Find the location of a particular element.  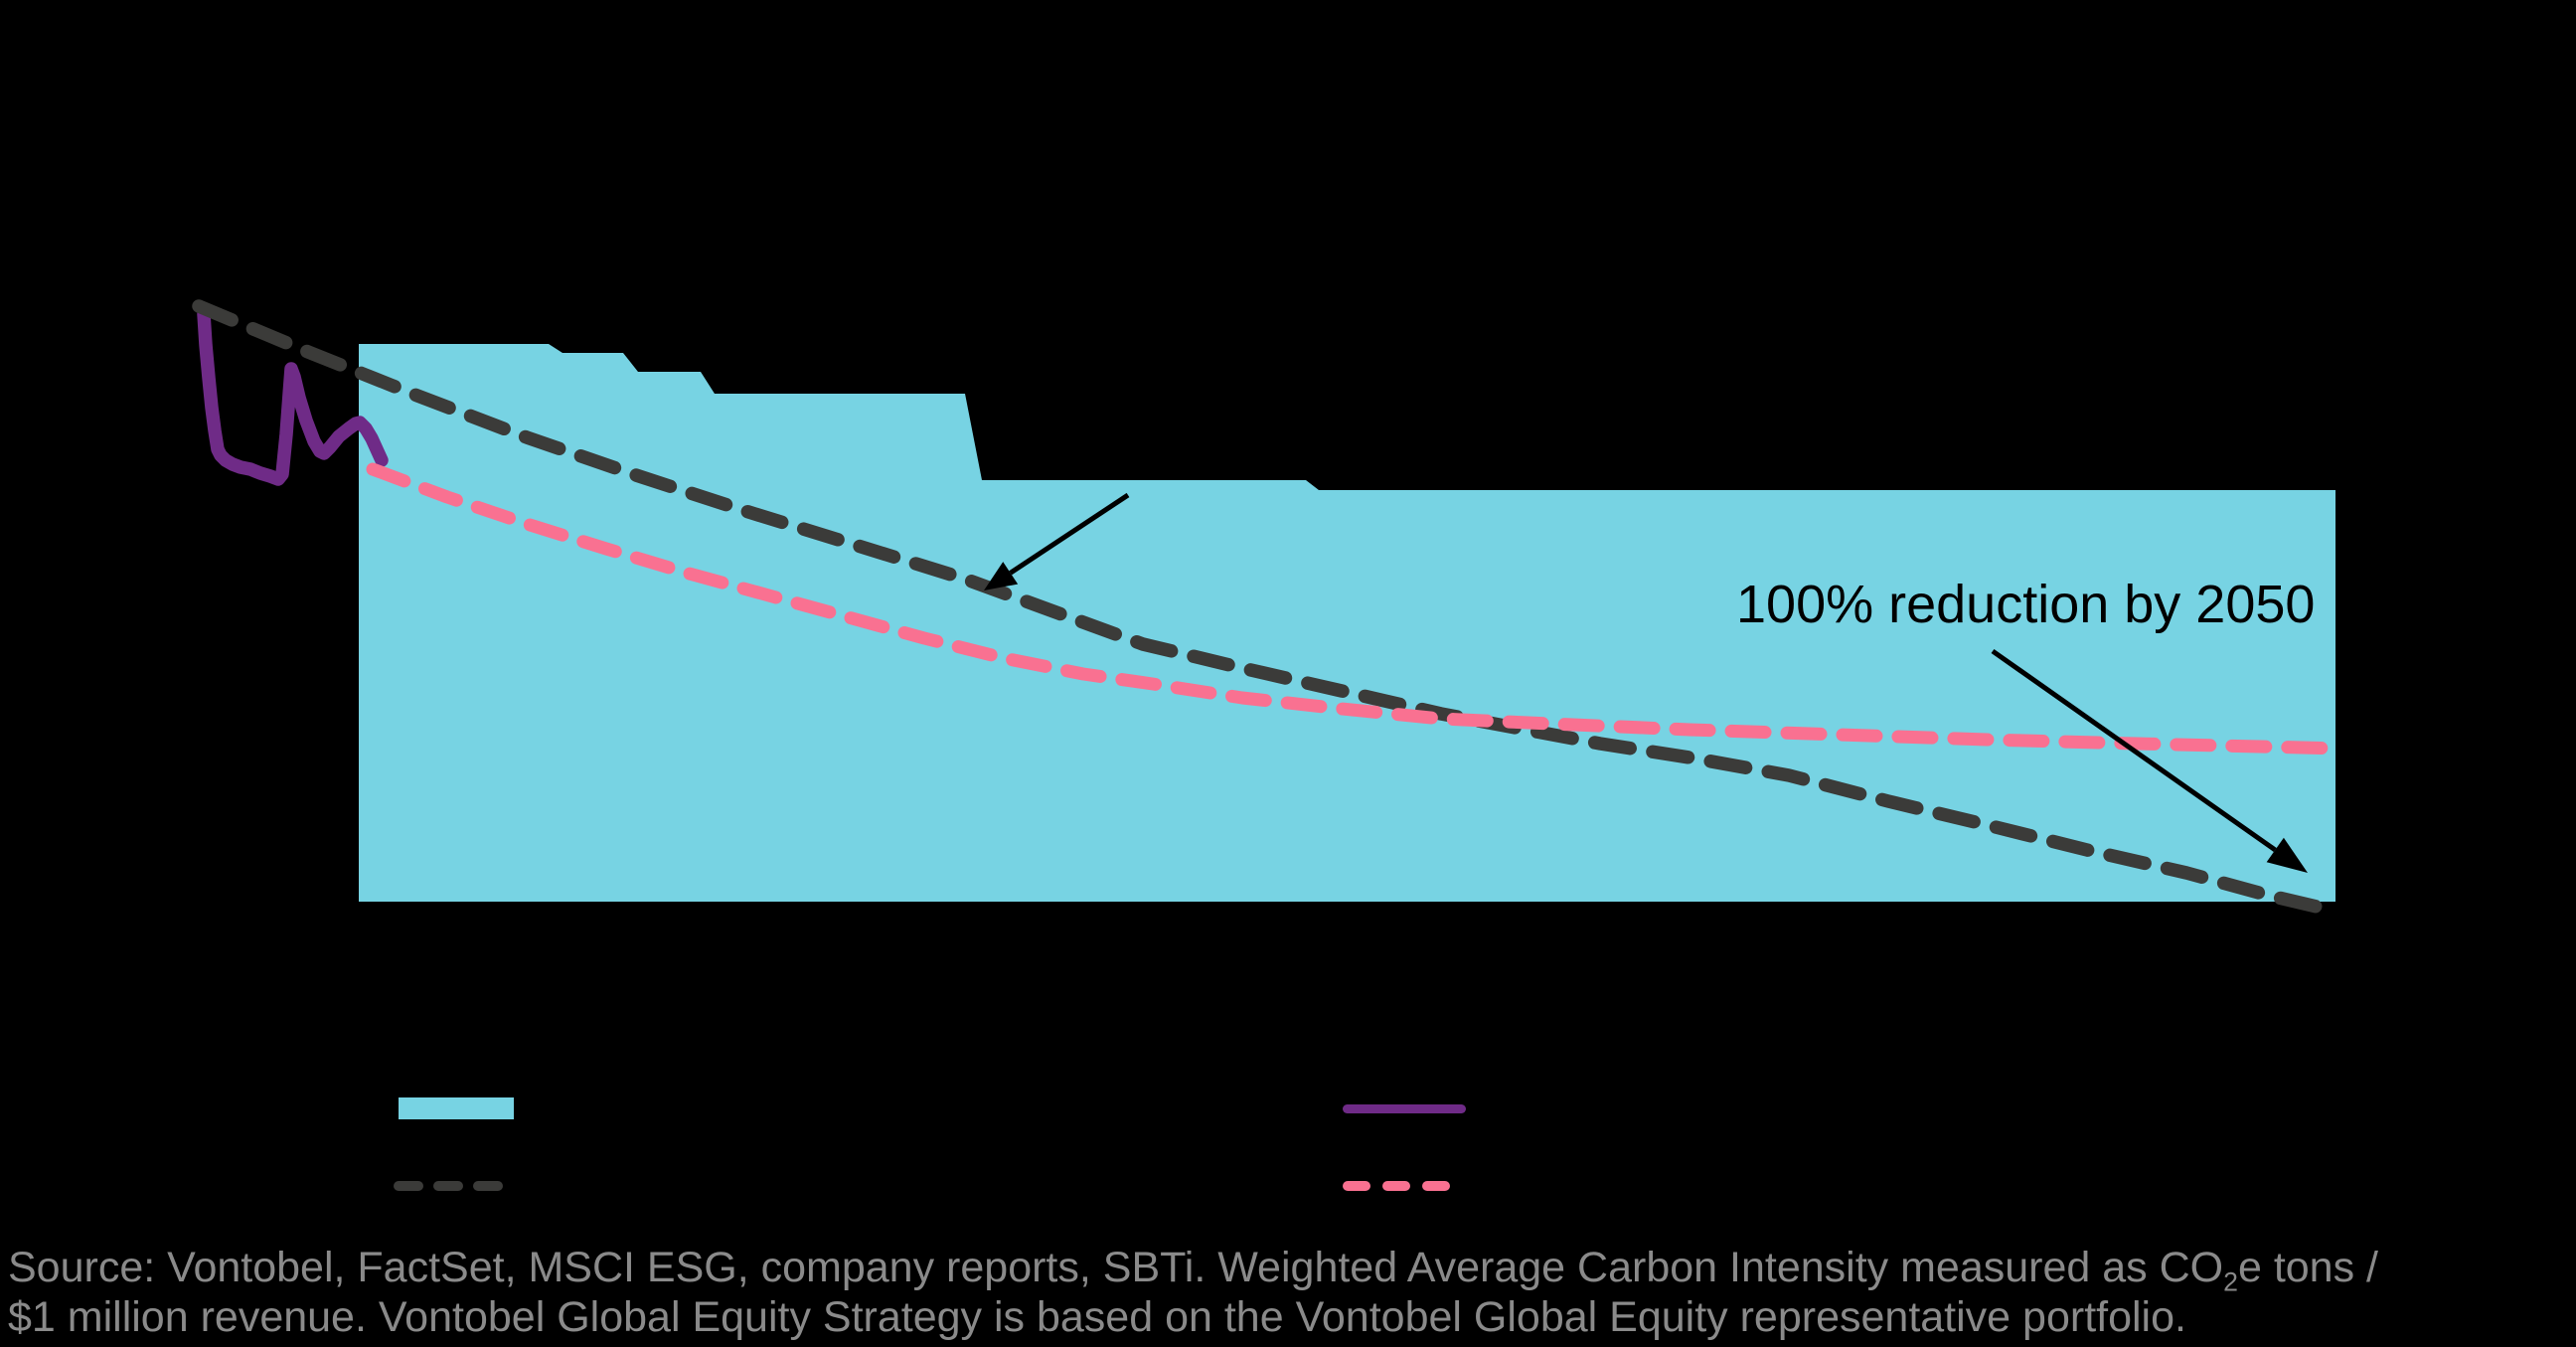

annotation-arrow-1-shaft is located at coordinates (1069, 534).